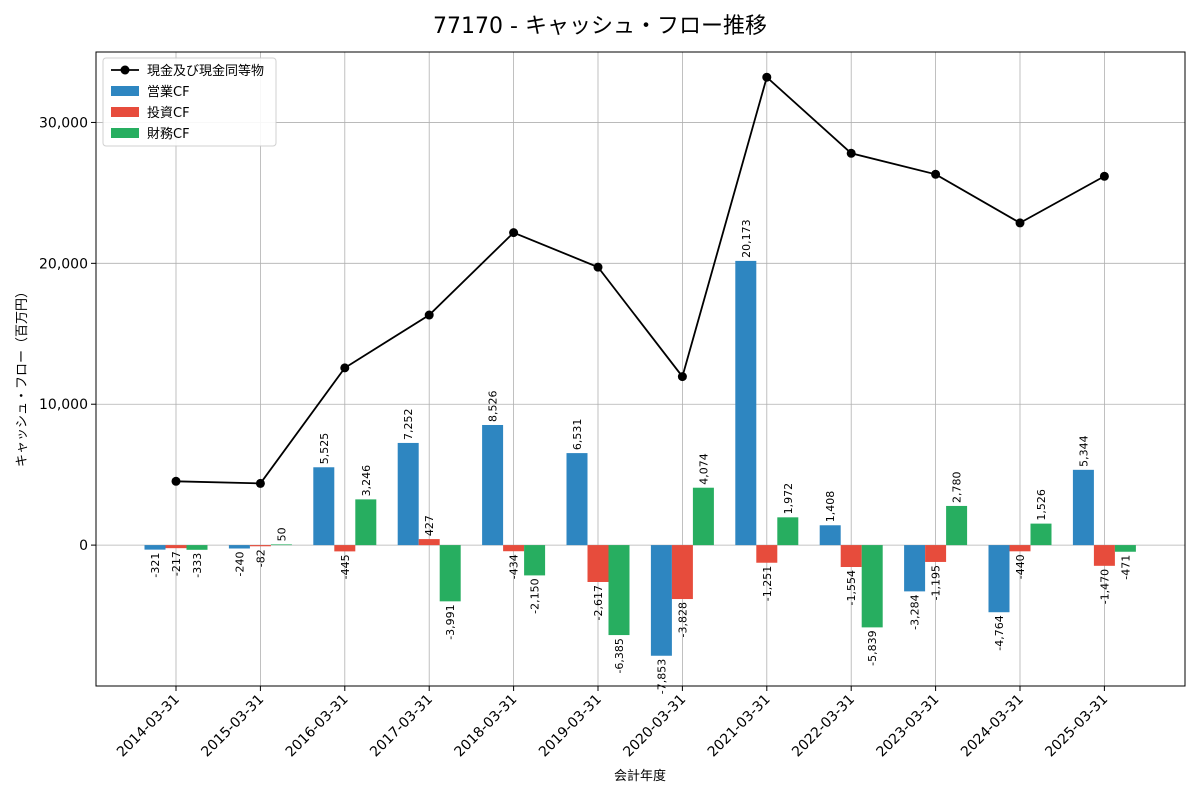 This screenshot has height=800, width=1200. I want to click on bar-value-label: -471, so click(1125, 567).